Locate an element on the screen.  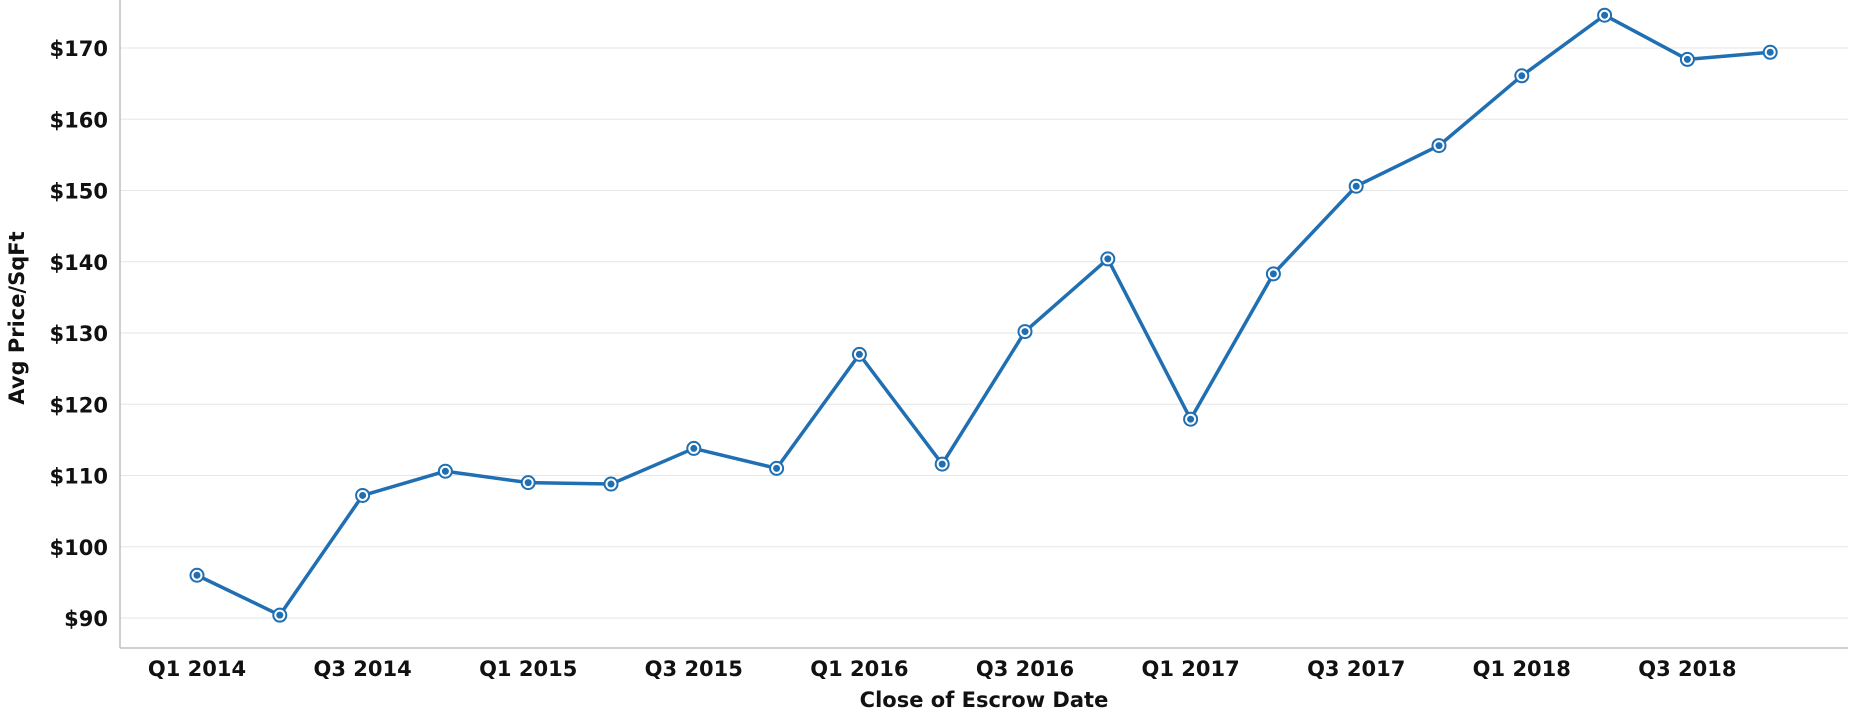
x-tick-label: Q1 2018 is located at coordinates (1522, 669).